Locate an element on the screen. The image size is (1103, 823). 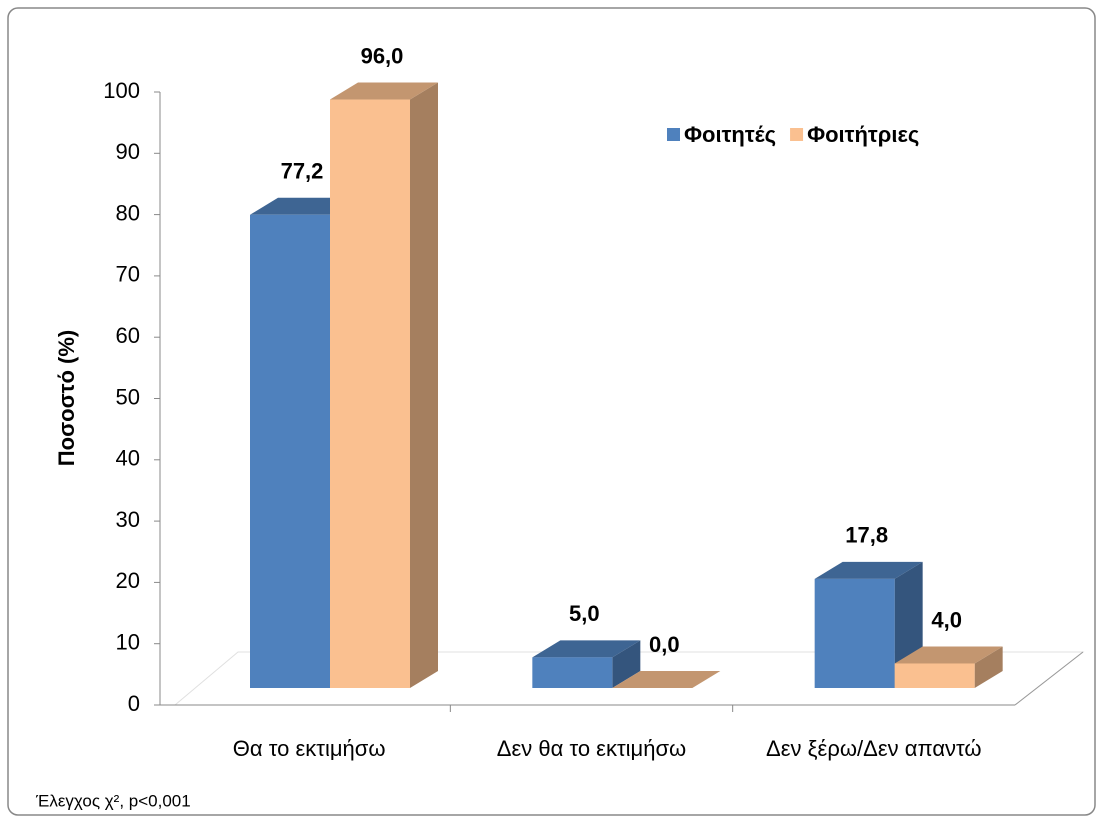
y-tick-label: 60 is located at coordinates (128, 335).